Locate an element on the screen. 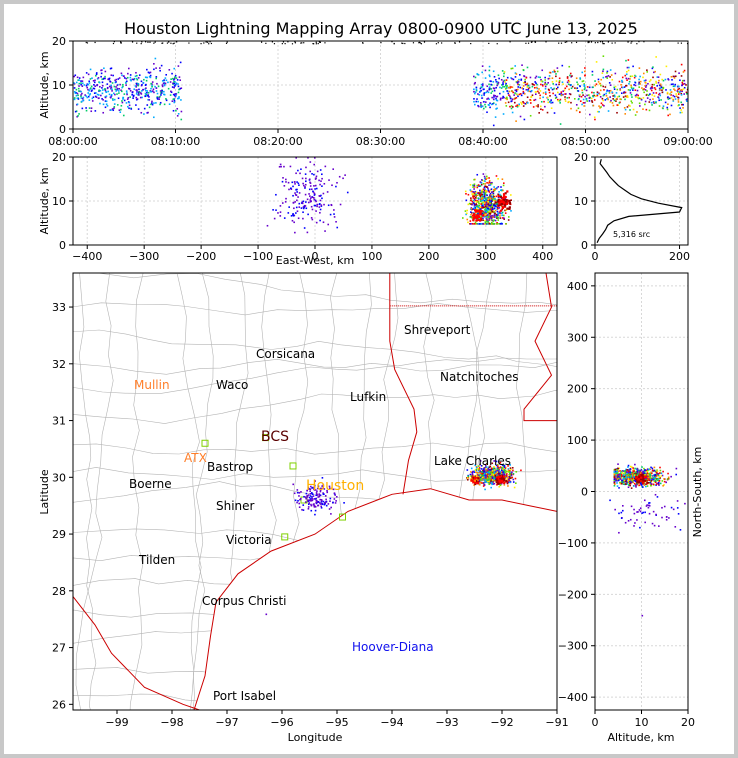  label-natchitoches: Natchitoches is located at coordinates (479, 377).